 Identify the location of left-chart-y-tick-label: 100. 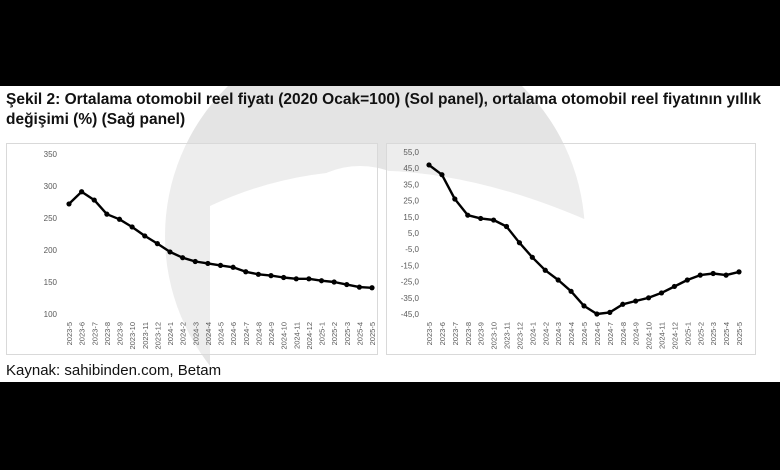
(51, 314).